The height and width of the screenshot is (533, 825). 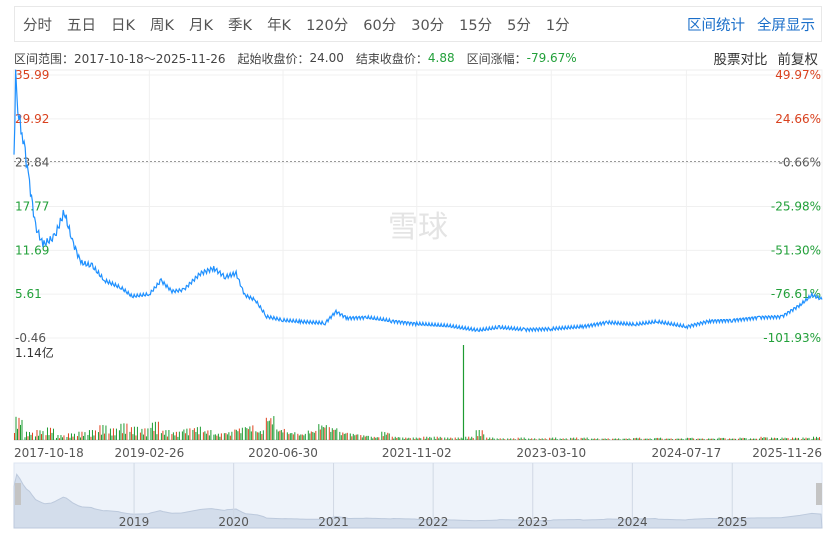 I want to click on tab-9: 30分, so click(x=428, y=25).